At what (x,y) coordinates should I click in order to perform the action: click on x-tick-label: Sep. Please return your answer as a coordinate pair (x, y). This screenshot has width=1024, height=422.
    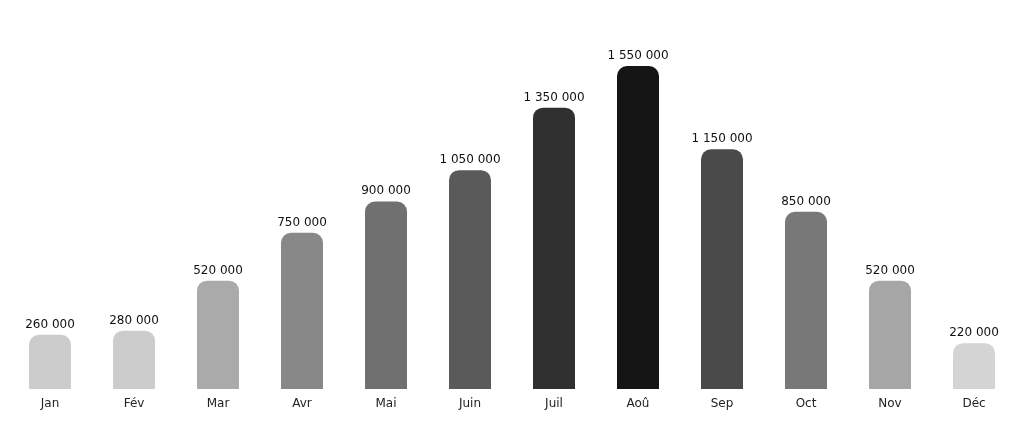
    Looking at the image, I should click on (722, 403).